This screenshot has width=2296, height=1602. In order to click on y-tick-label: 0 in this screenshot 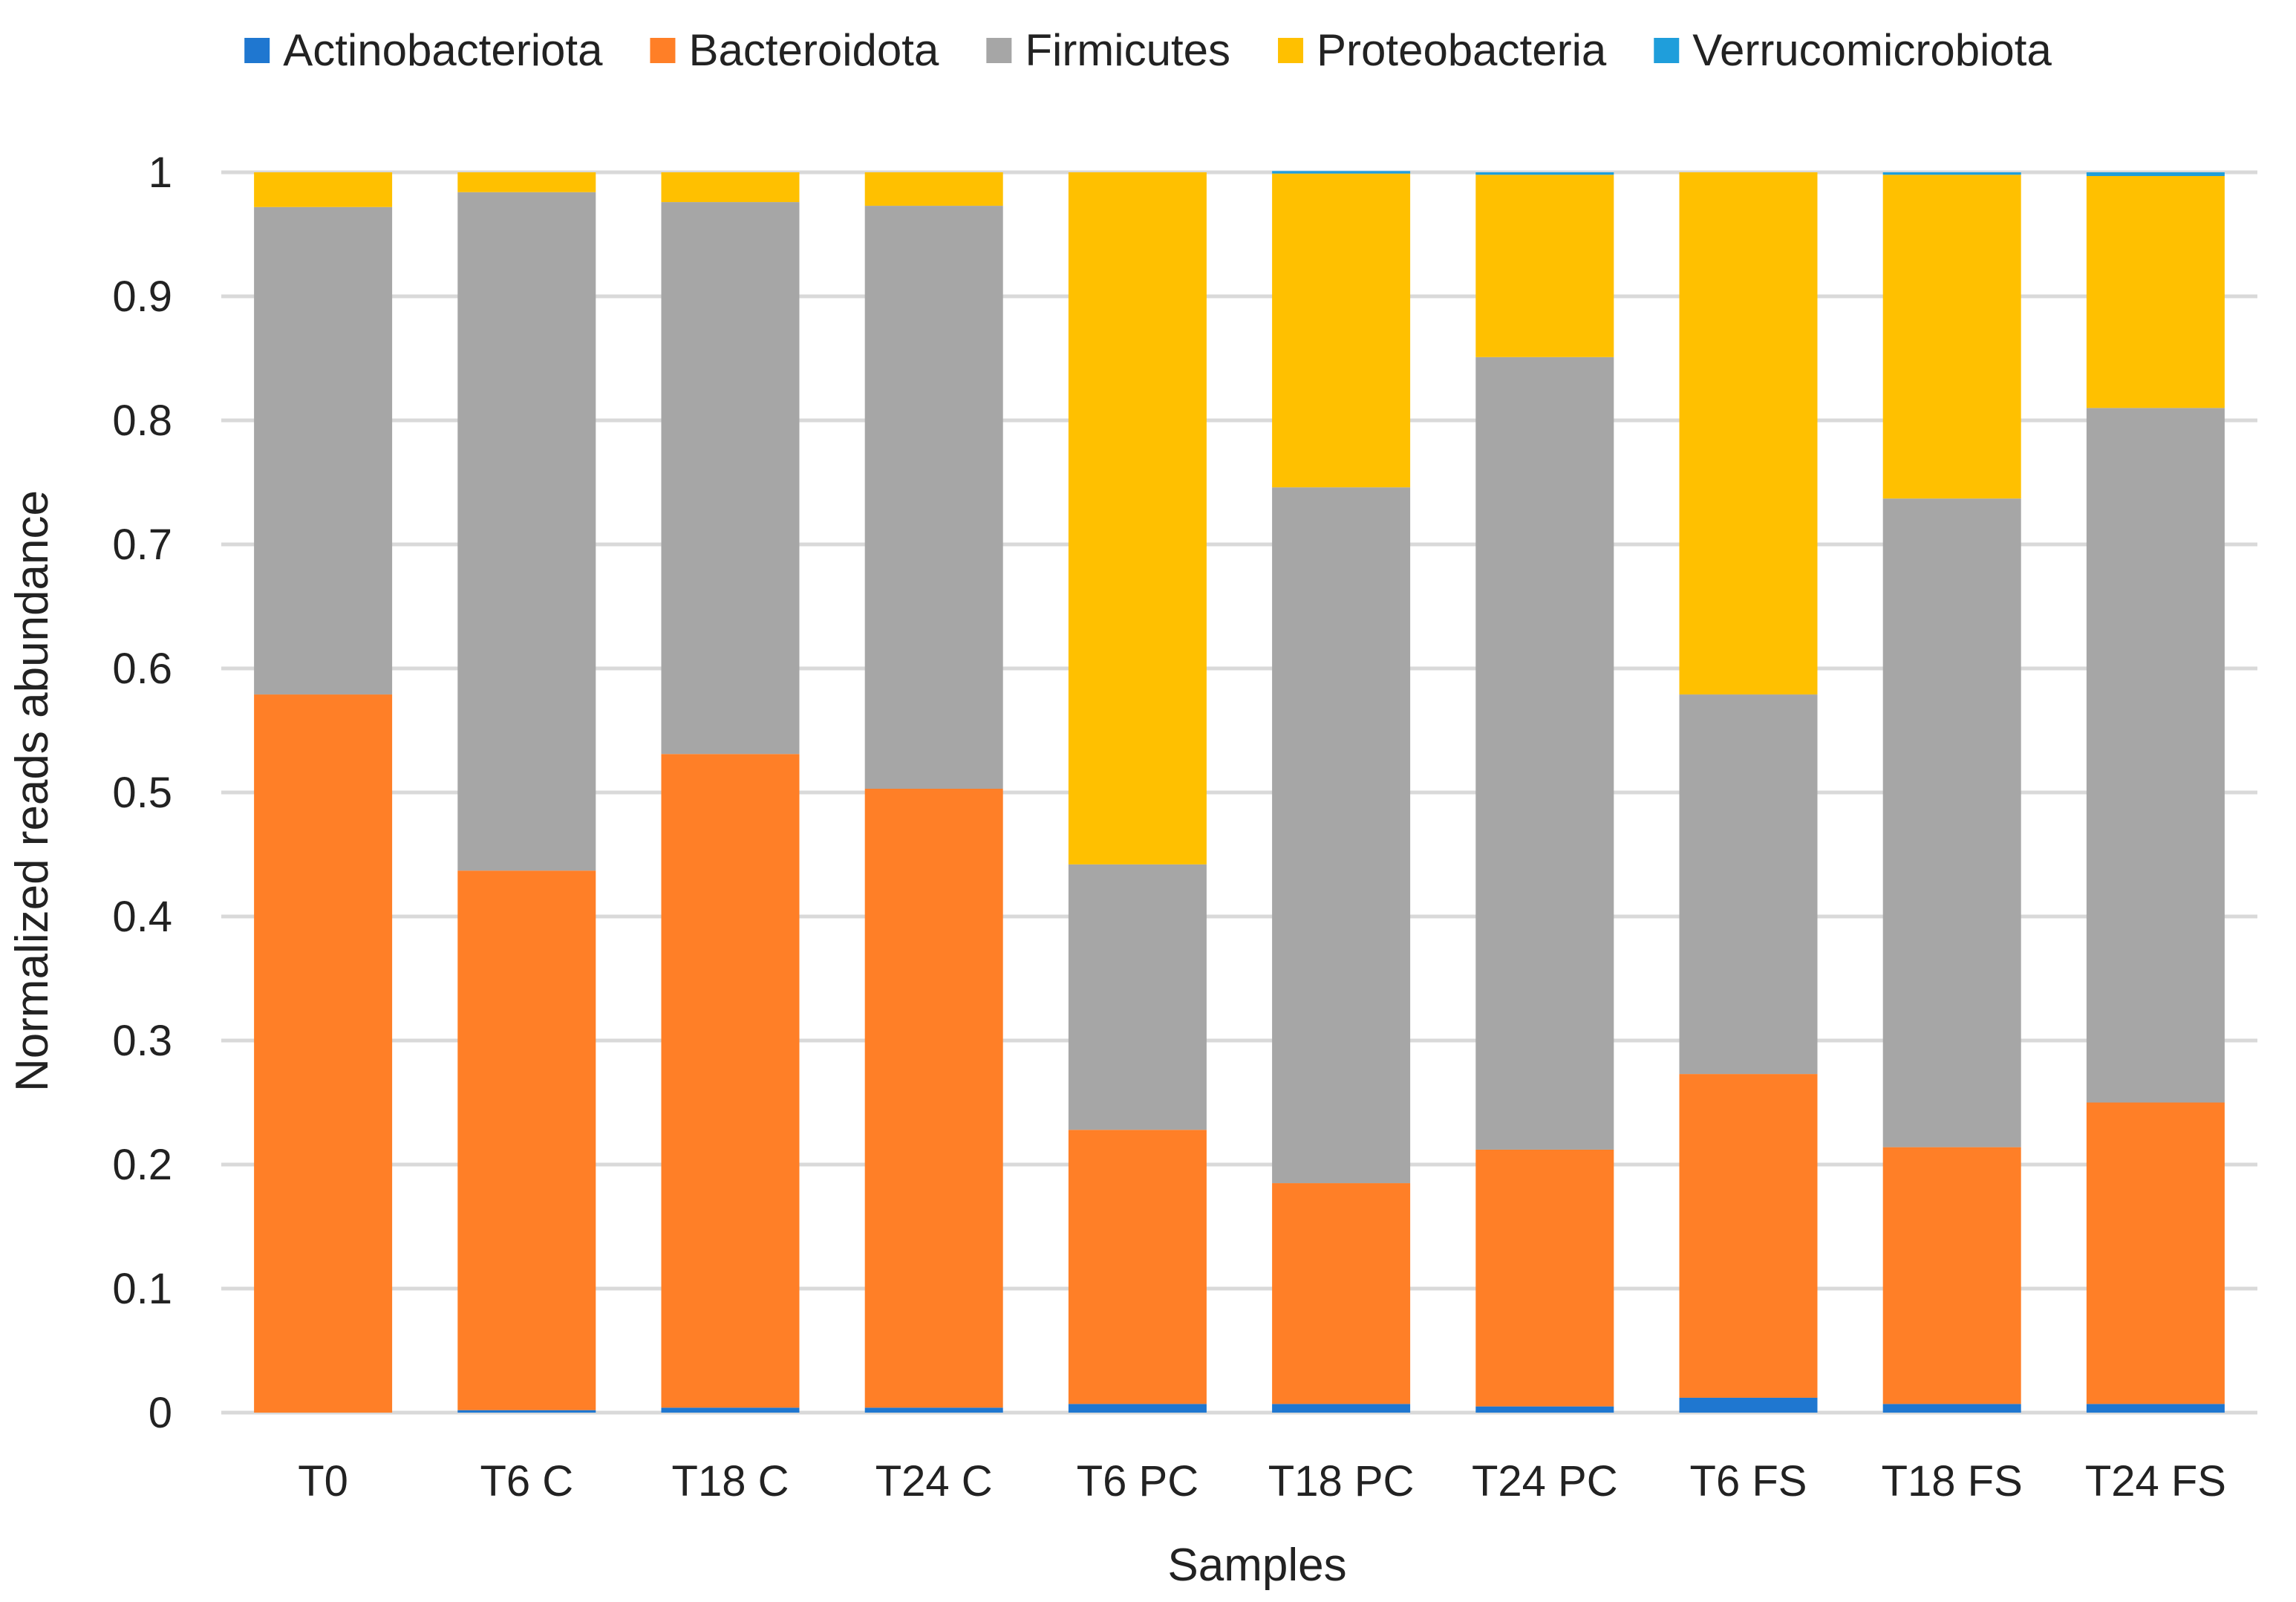, I will do `click(160, 1413)`.